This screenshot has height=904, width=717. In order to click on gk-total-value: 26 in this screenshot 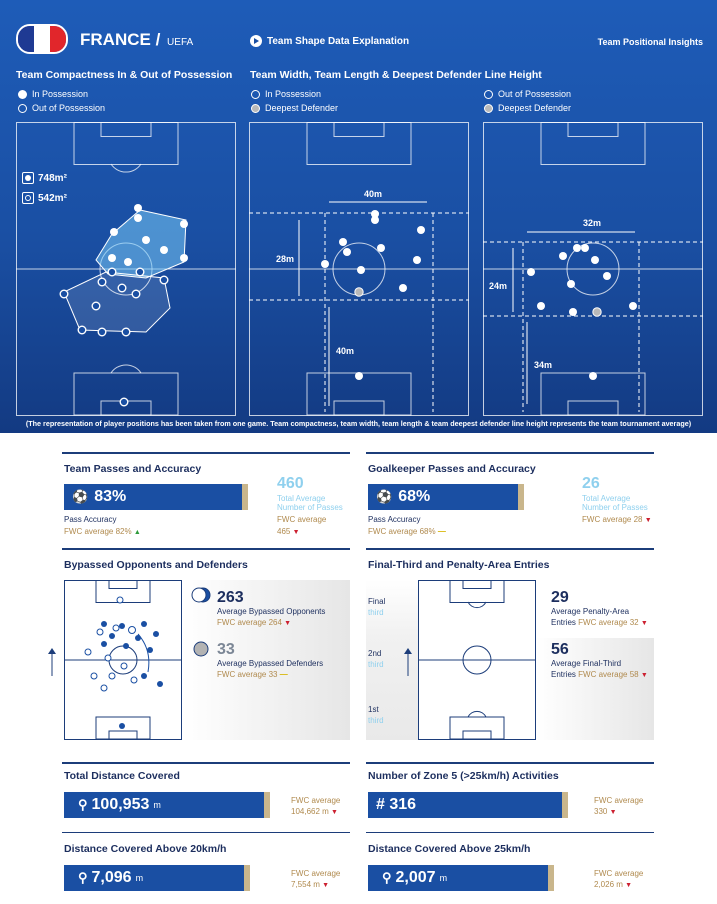, I will do `click(591, 483)`.